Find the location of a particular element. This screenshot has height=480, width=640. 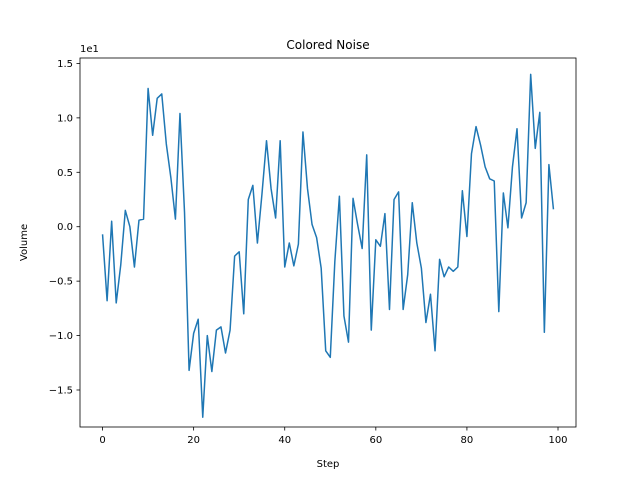

y-tick-label: −0.5 is located at coordinates (61, 282).